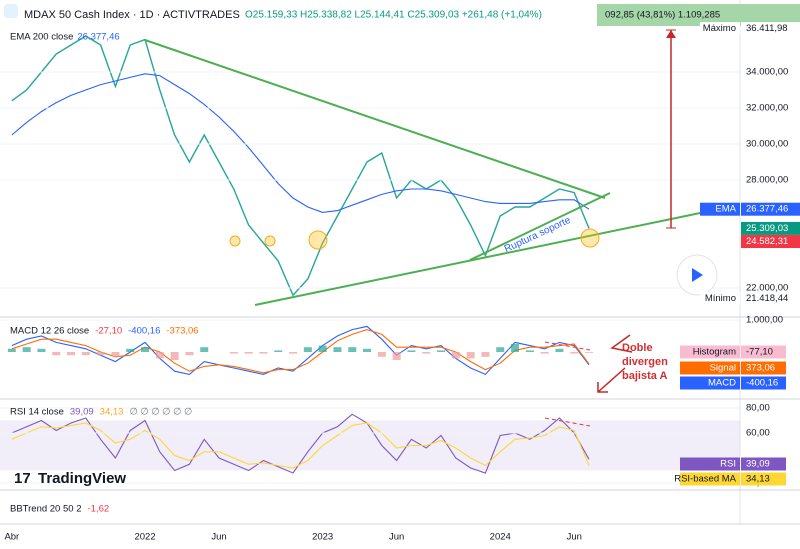 The image size is (800, 549). I want to click on indicator-value: -77,10, so click(759, 352).